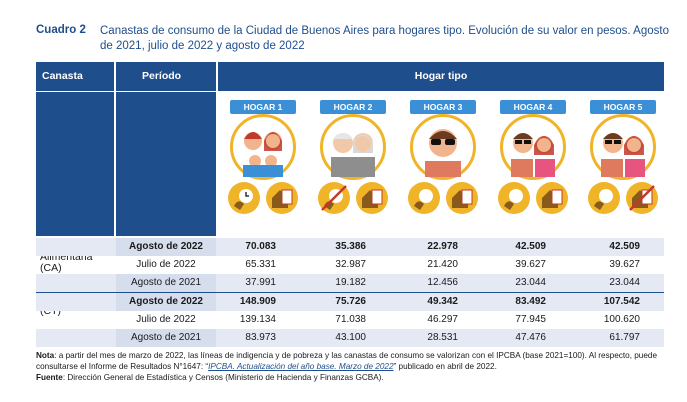 This screenshot has height=402, width=687. I want to click on value-cell: 22.978, so click(442, 246).